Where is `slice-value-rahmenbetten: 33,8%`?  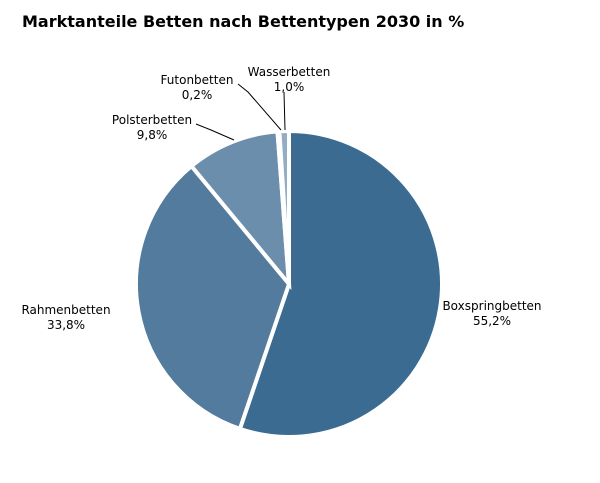
slice-value-rahmenbetten: 33,8% is located at coordinates (66, 325).